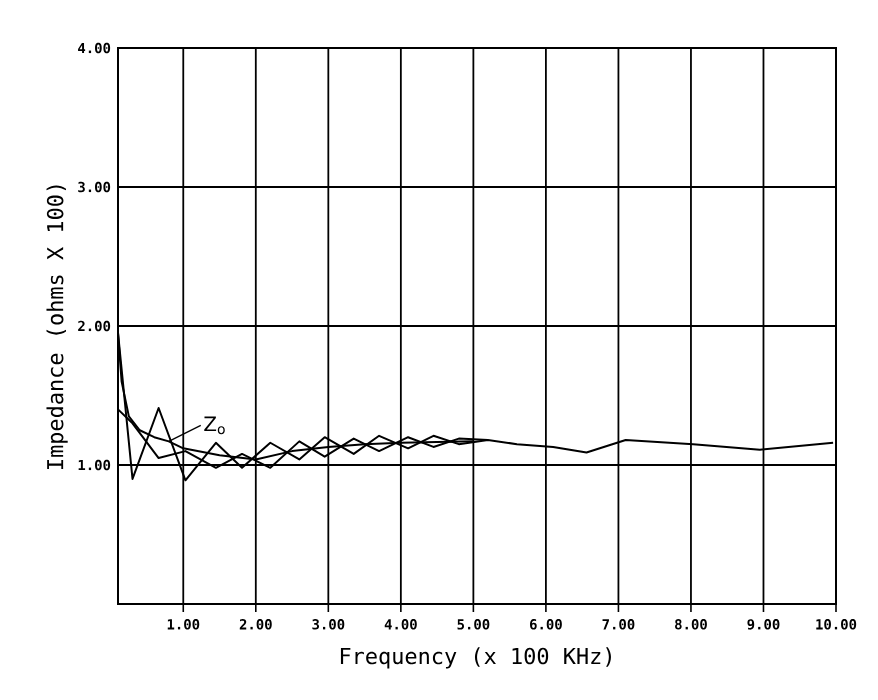 This screenshot has height=700, width=878. What do you see at coordinates (475, 658) in the screenshot?
I see `x-axis-title: Frequency (x 100 KHz)` at bounding box center [475, 658].